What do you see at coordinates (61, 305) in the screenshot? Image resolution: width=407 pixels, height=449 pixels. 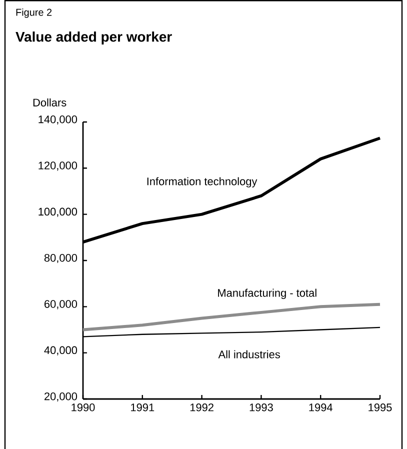 I see `y-tick-label: 60,000` at bounding box center [61, 305].